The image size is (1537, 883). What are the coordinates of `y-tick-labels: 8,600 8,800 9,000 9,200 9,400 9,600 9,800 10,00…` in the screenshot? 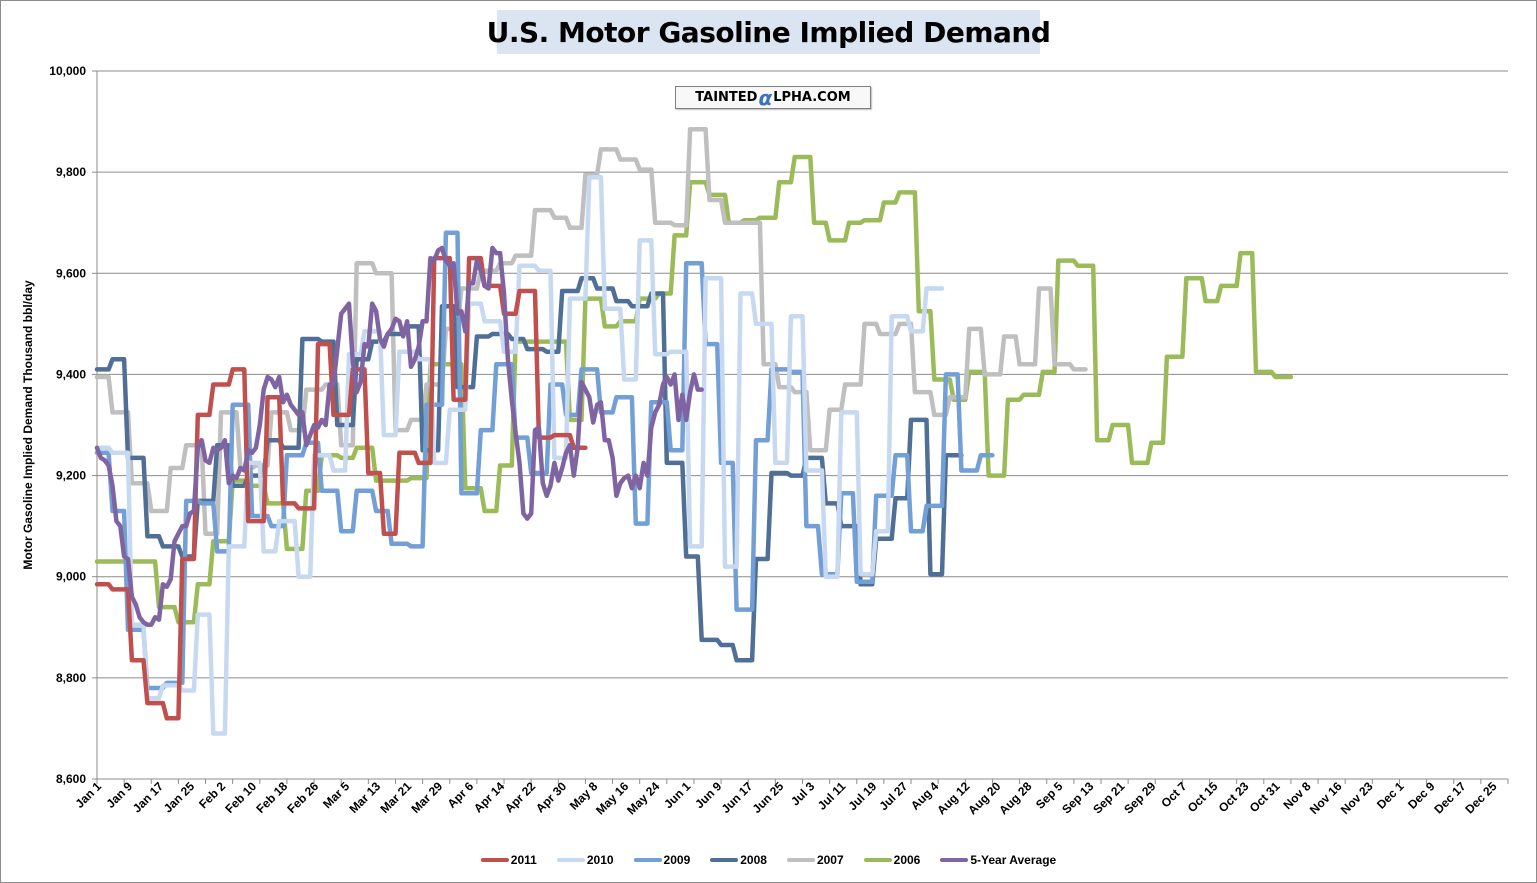 It's located at (67, 425).